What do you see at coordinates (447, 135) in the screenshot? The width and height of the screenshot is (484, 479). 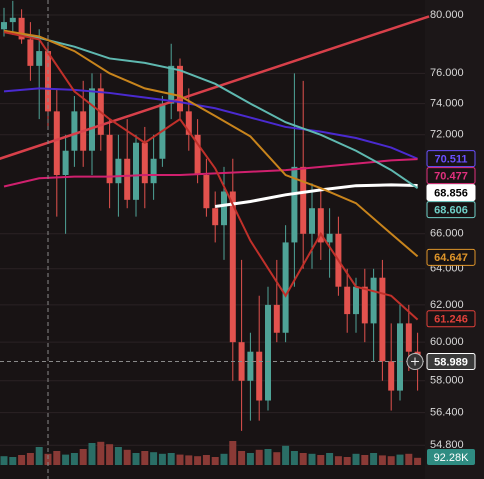 I see `y-tick-label: 72.000` at bounding box center [447, 135].